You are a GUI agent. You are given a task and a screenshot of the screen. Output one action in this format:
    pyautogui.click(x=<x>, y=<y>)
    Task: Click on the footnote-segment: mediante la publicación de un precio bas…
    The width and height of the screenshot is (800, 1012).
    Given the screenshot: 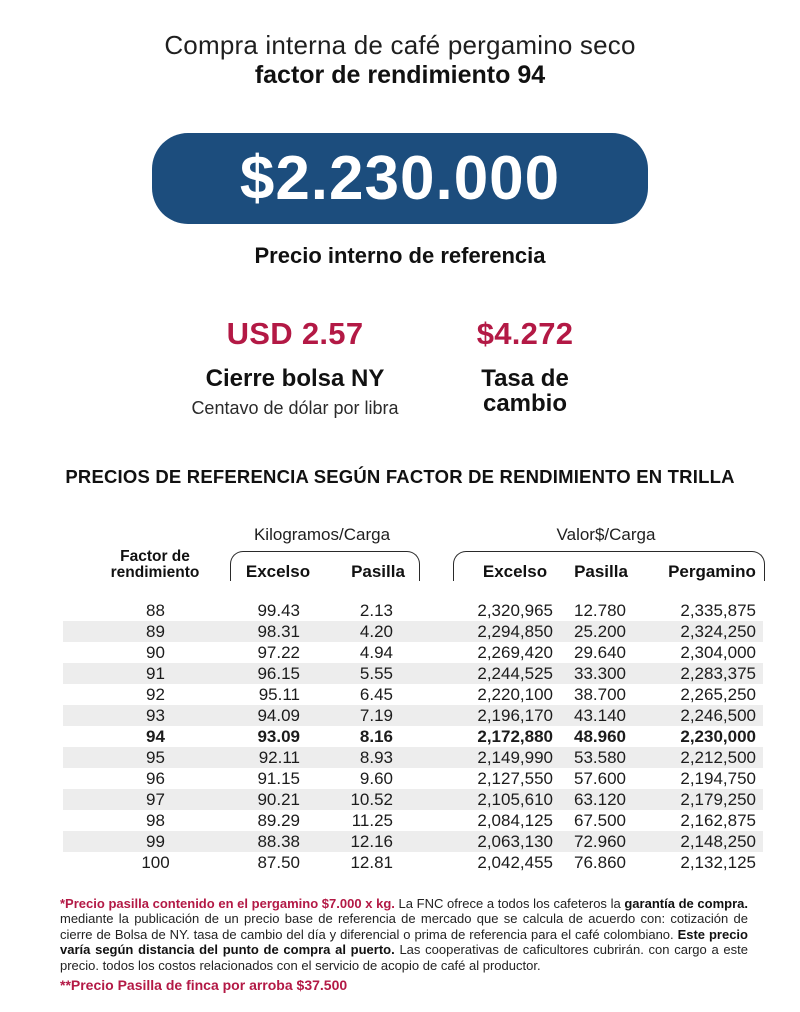 What is the action you would take?
    pyautogui.click(x=404, y=926)
    